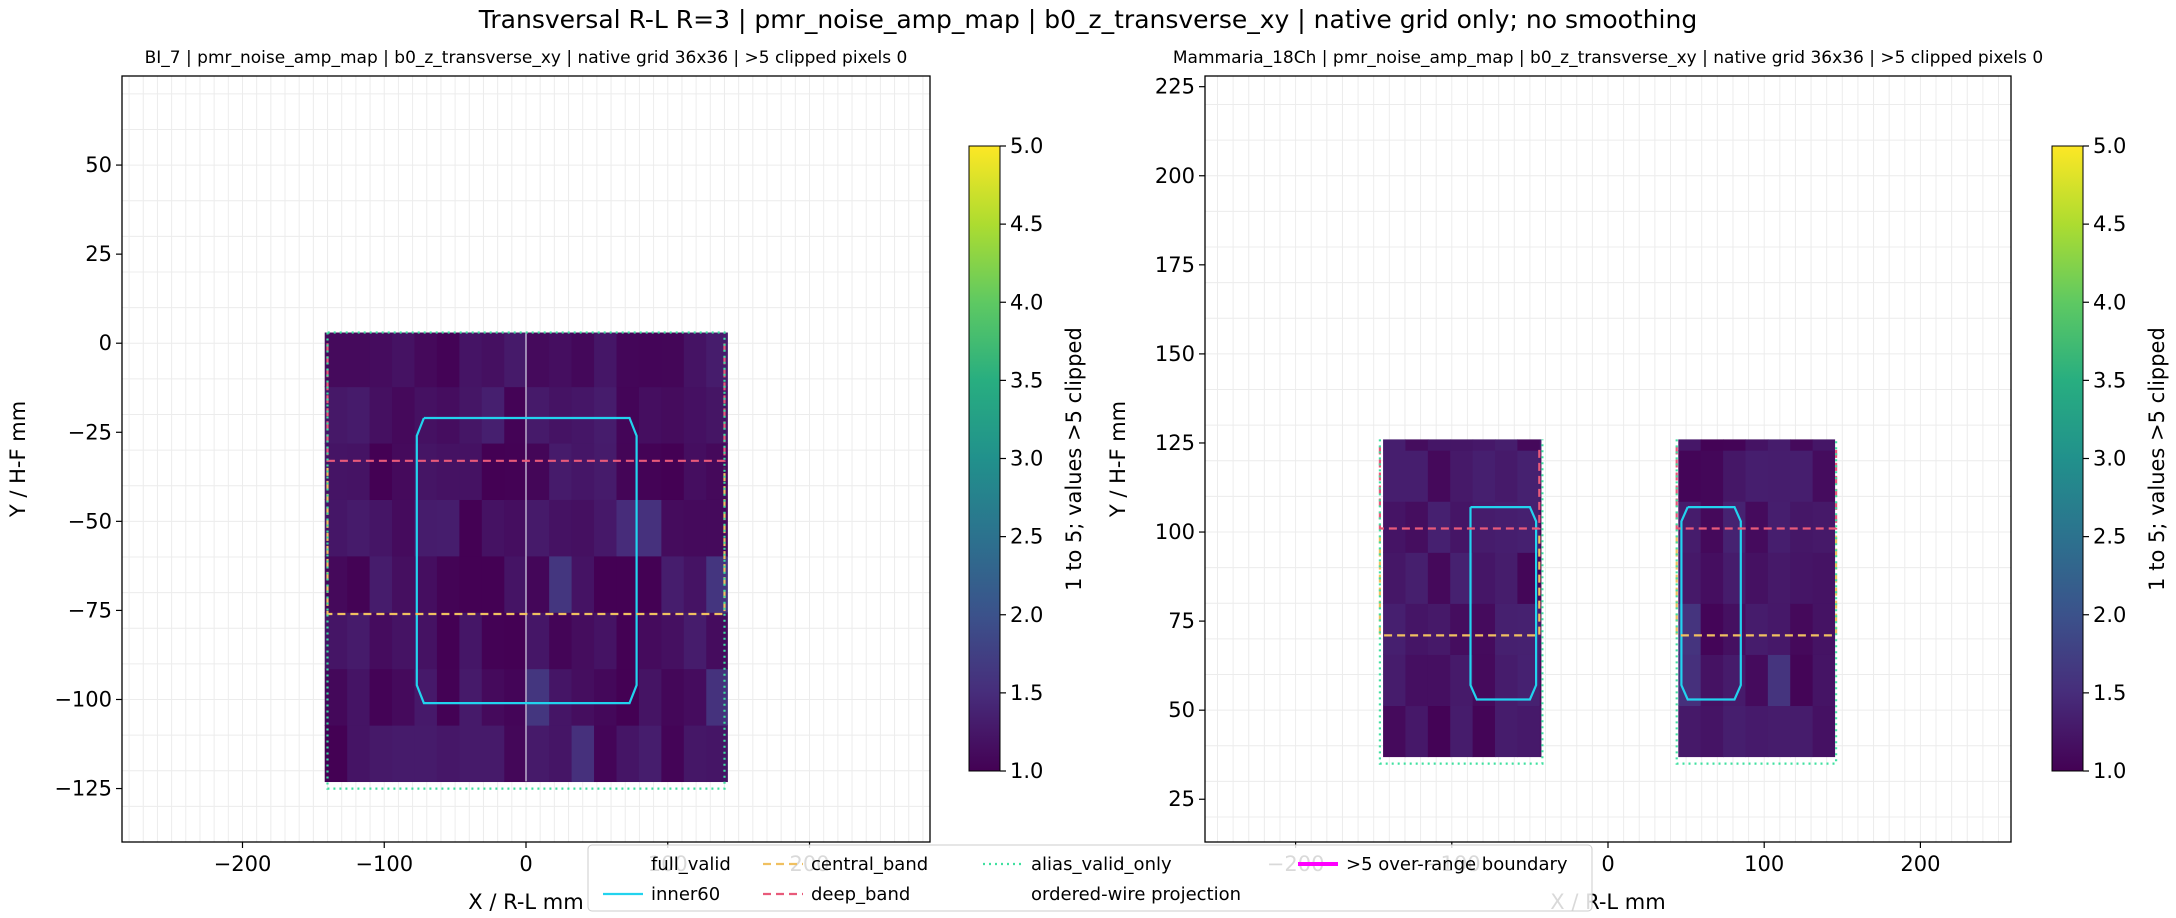  I want to click on region-alias_left, so click(1461, 602).